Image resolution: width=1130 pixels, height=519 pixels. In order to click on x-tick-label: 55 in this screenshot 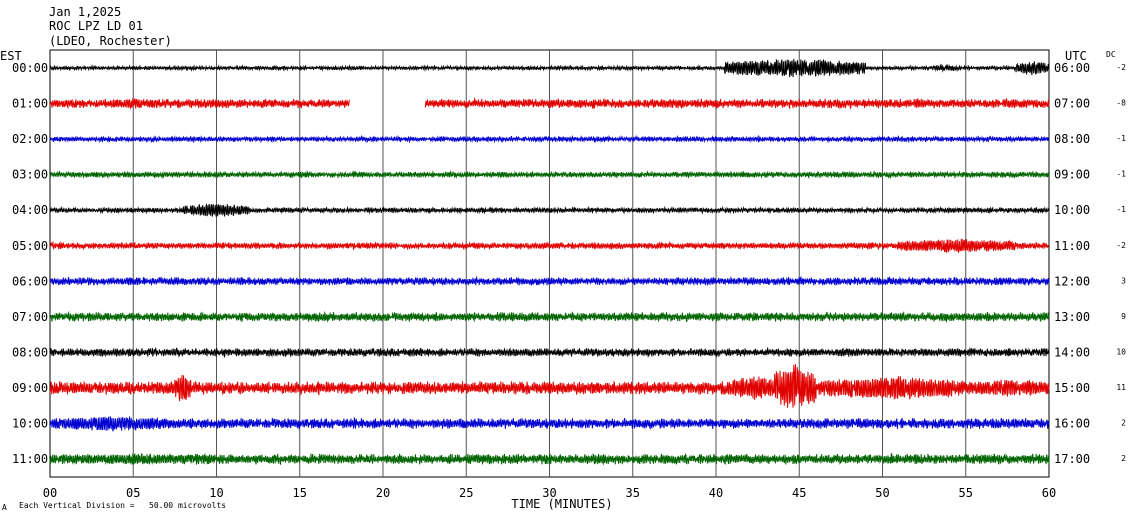, I will do `click(966, 493)`.